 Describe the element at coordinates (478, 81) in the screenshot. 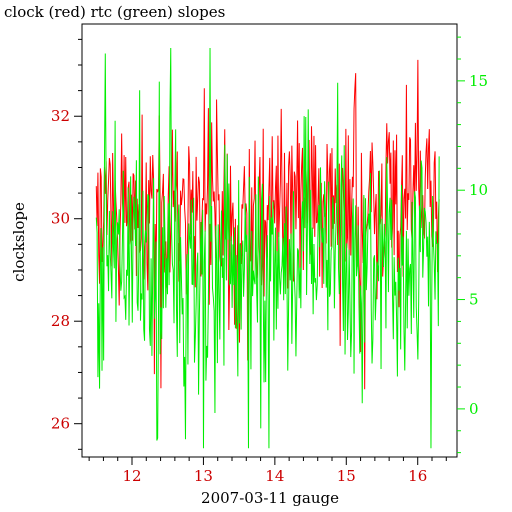

I see `y-right-tick-label: 15` at that location.